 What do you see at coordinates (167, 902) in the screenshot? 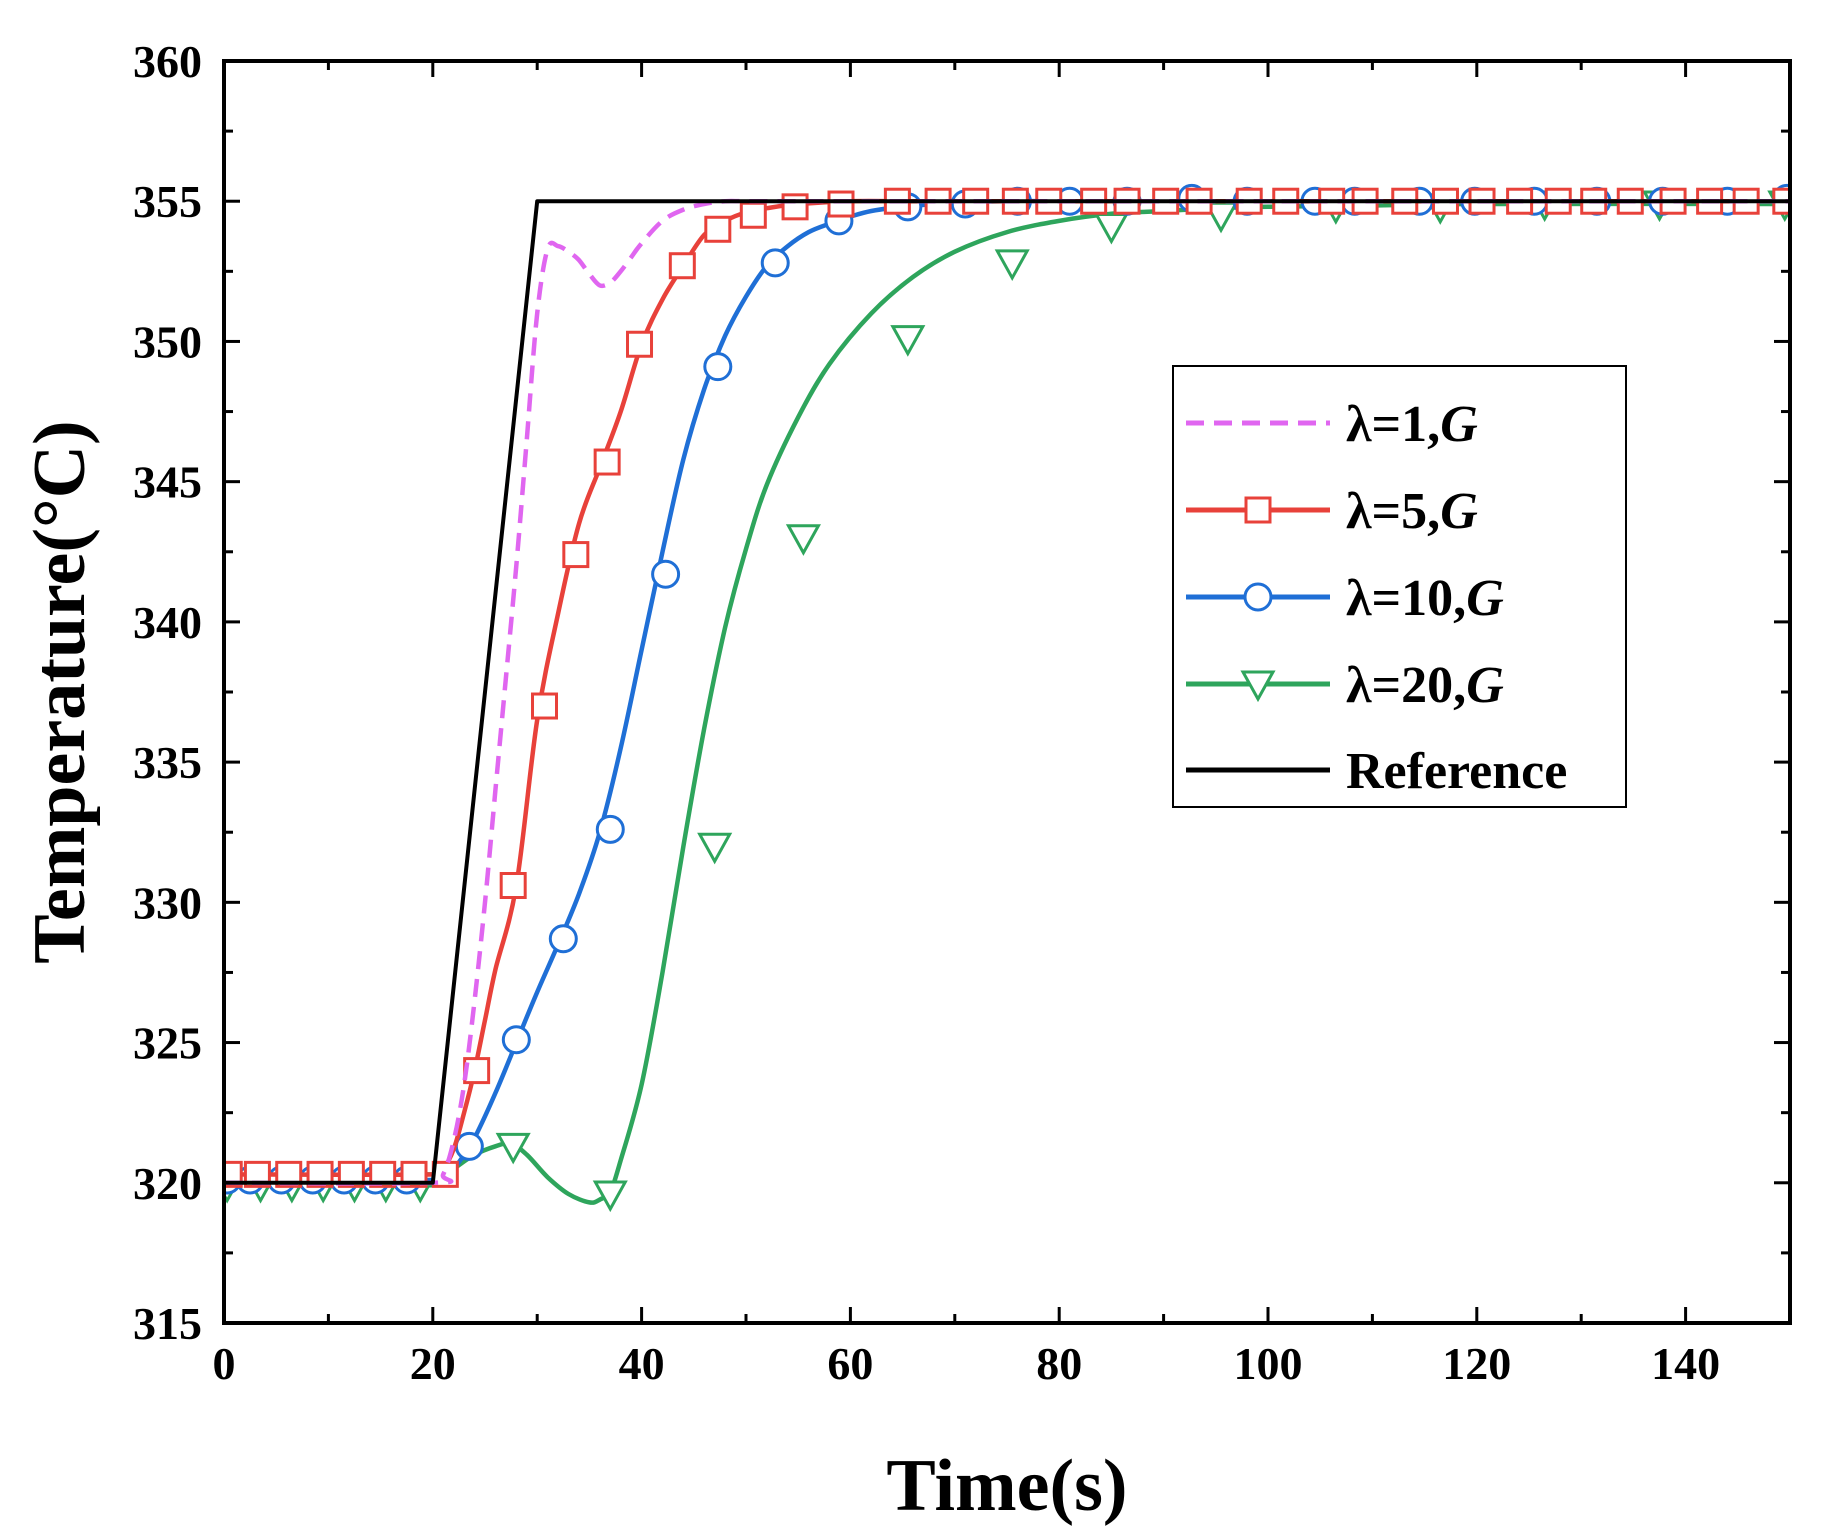
I see `y-tick-label: 330` at bounding box center [167, 902].